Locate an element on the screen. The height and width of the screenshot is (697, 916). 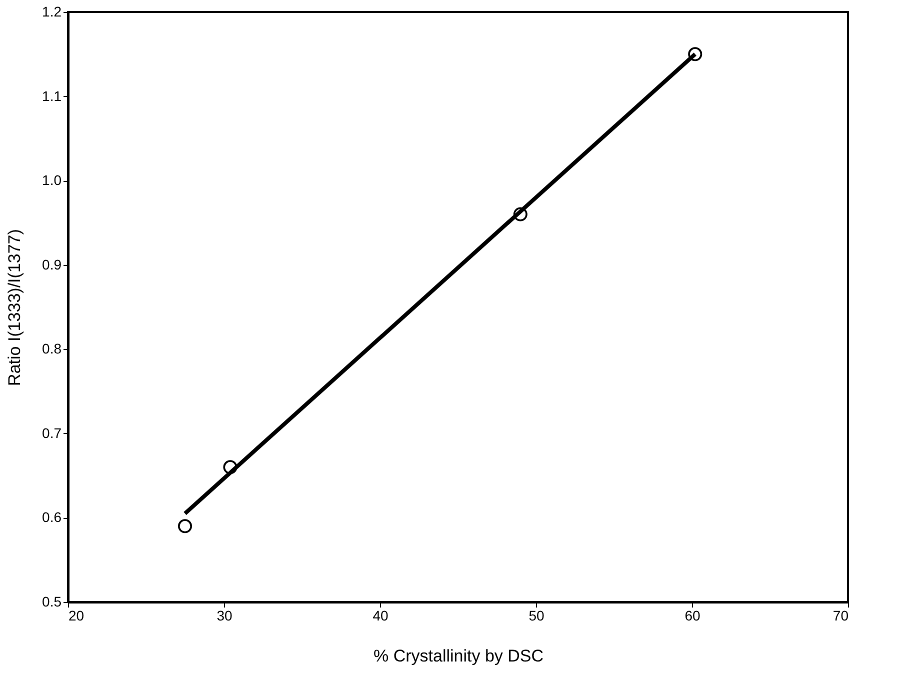
y-tick-label: 0.8 is located at coordinates (52, 348).